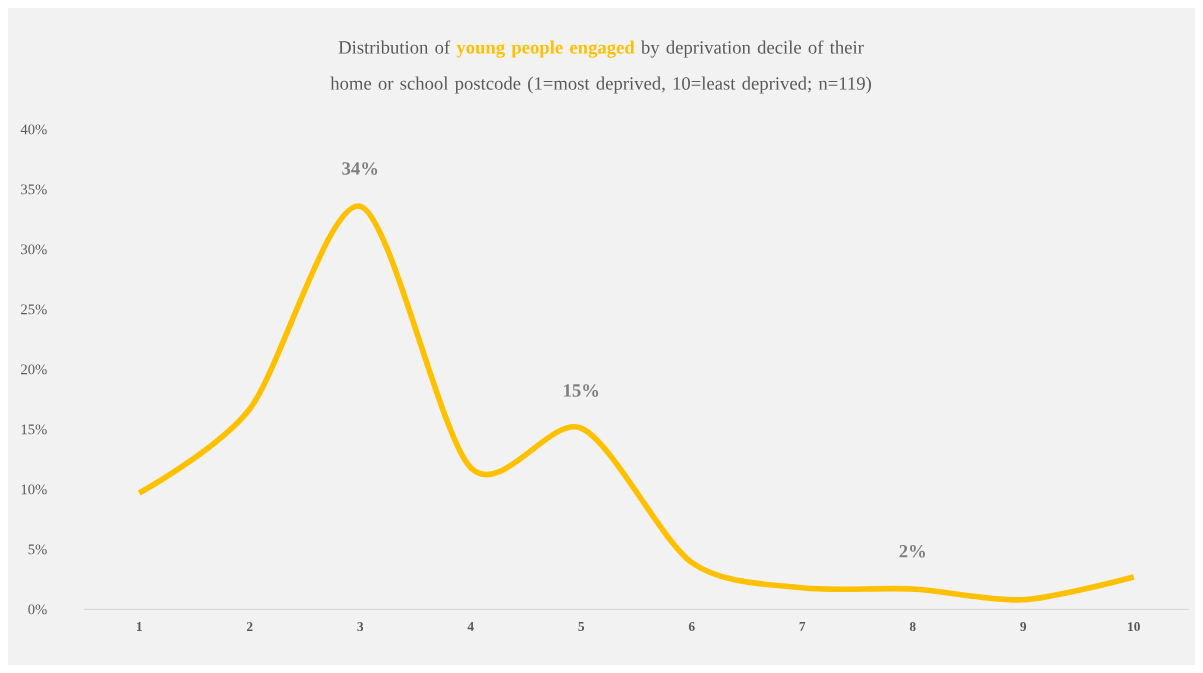 Image resolution: width=1203 pixels, height=673 pixels. I want to click on chart-title: Distribution of young people engaged by deprivation decile of their home or school postcode (1=most deprived, 10=least deprived; n=119), so click(600, 67).